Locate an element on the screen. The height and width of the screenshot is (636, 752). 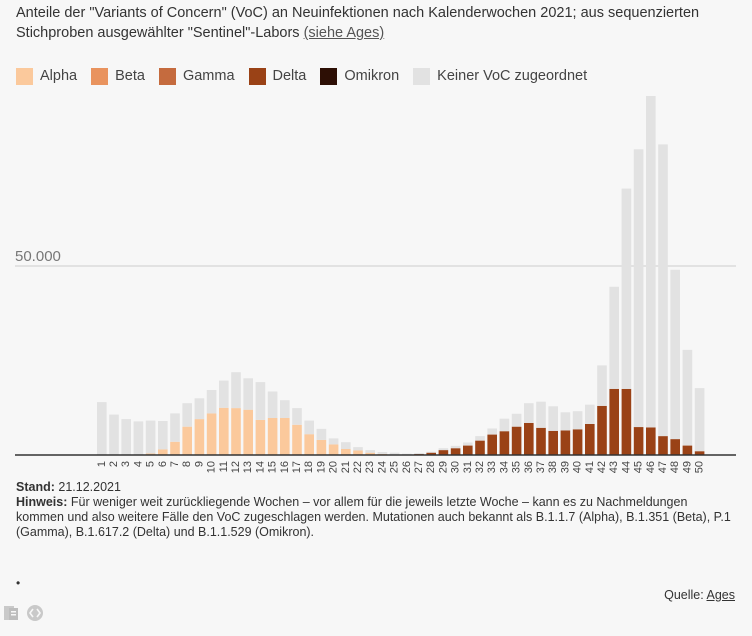
bar-delta-kw40 is located at coordinates (577, 442).